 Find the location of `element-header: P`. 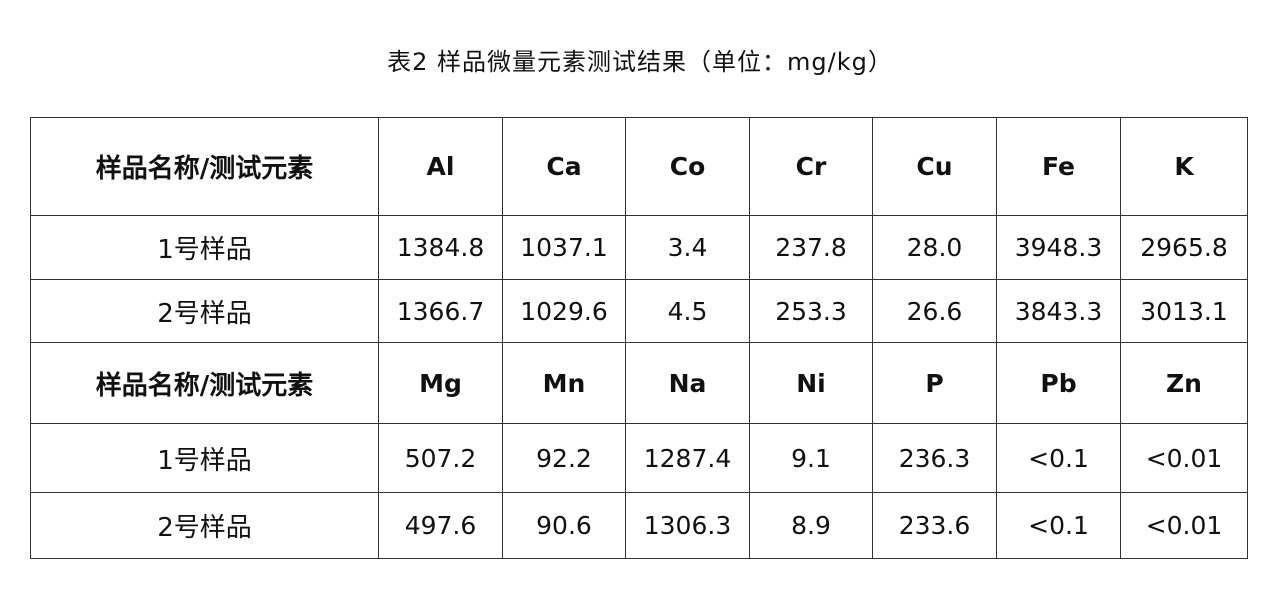

element-header: P is located at coordinates (934, 383).